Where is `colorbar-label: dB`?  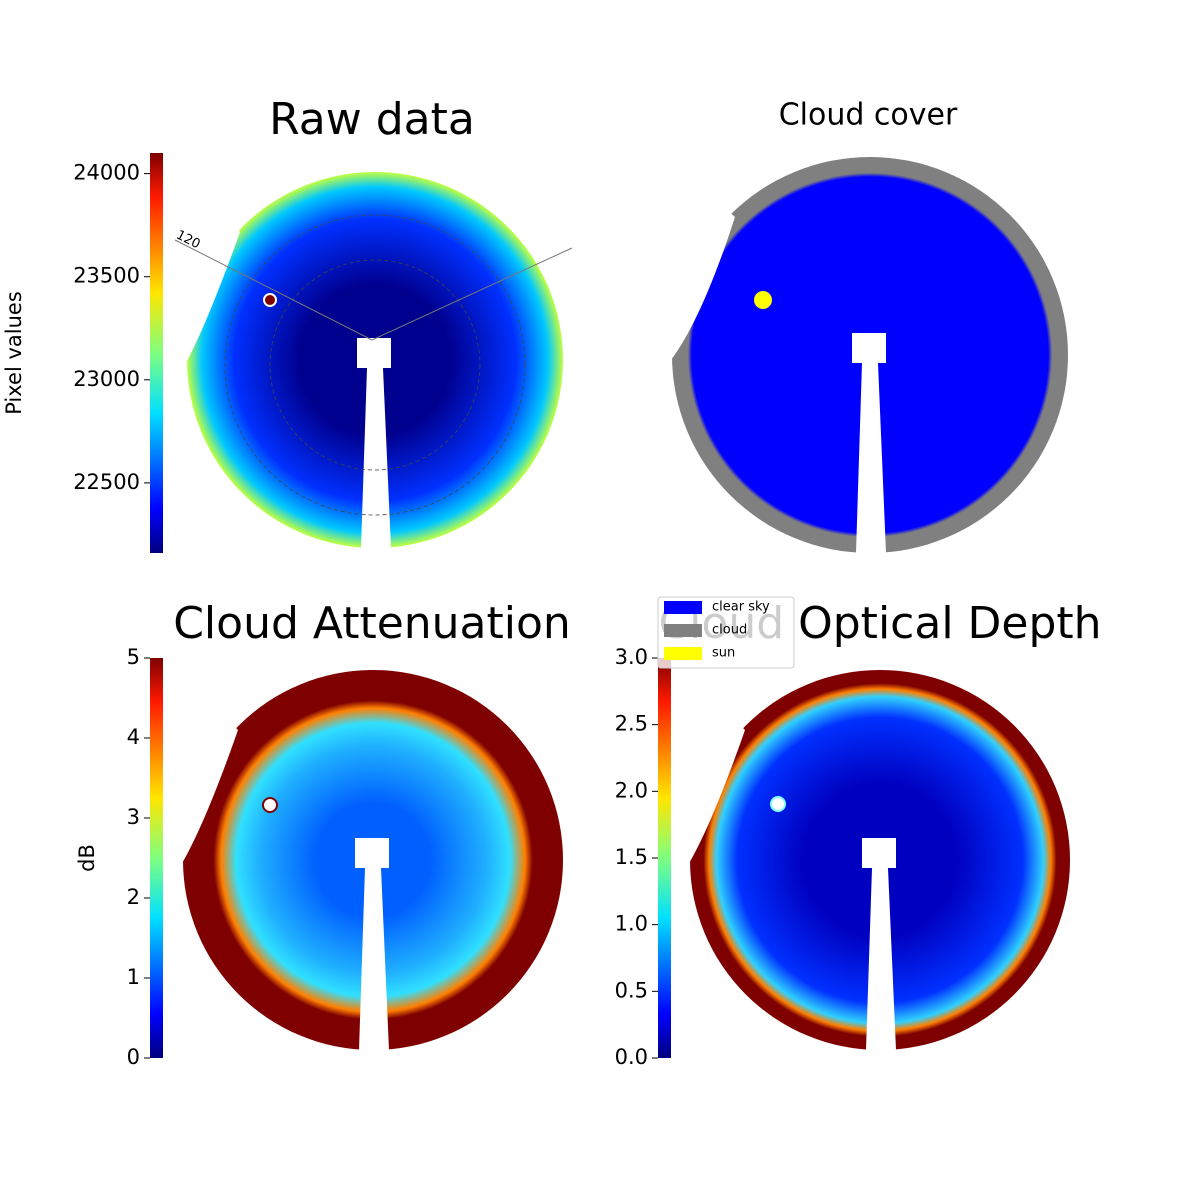
colorbar-label: dB is located at coordinates (87, 858).